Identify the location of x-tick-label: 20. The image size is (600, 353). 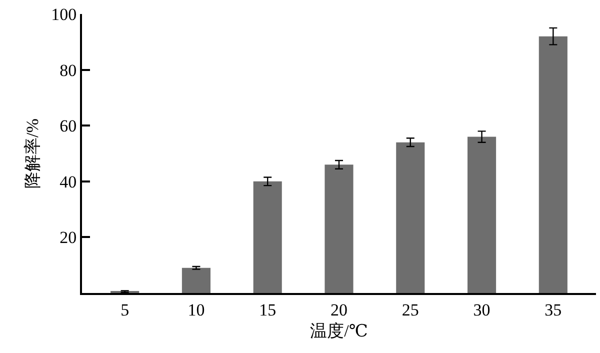
(339, 310).